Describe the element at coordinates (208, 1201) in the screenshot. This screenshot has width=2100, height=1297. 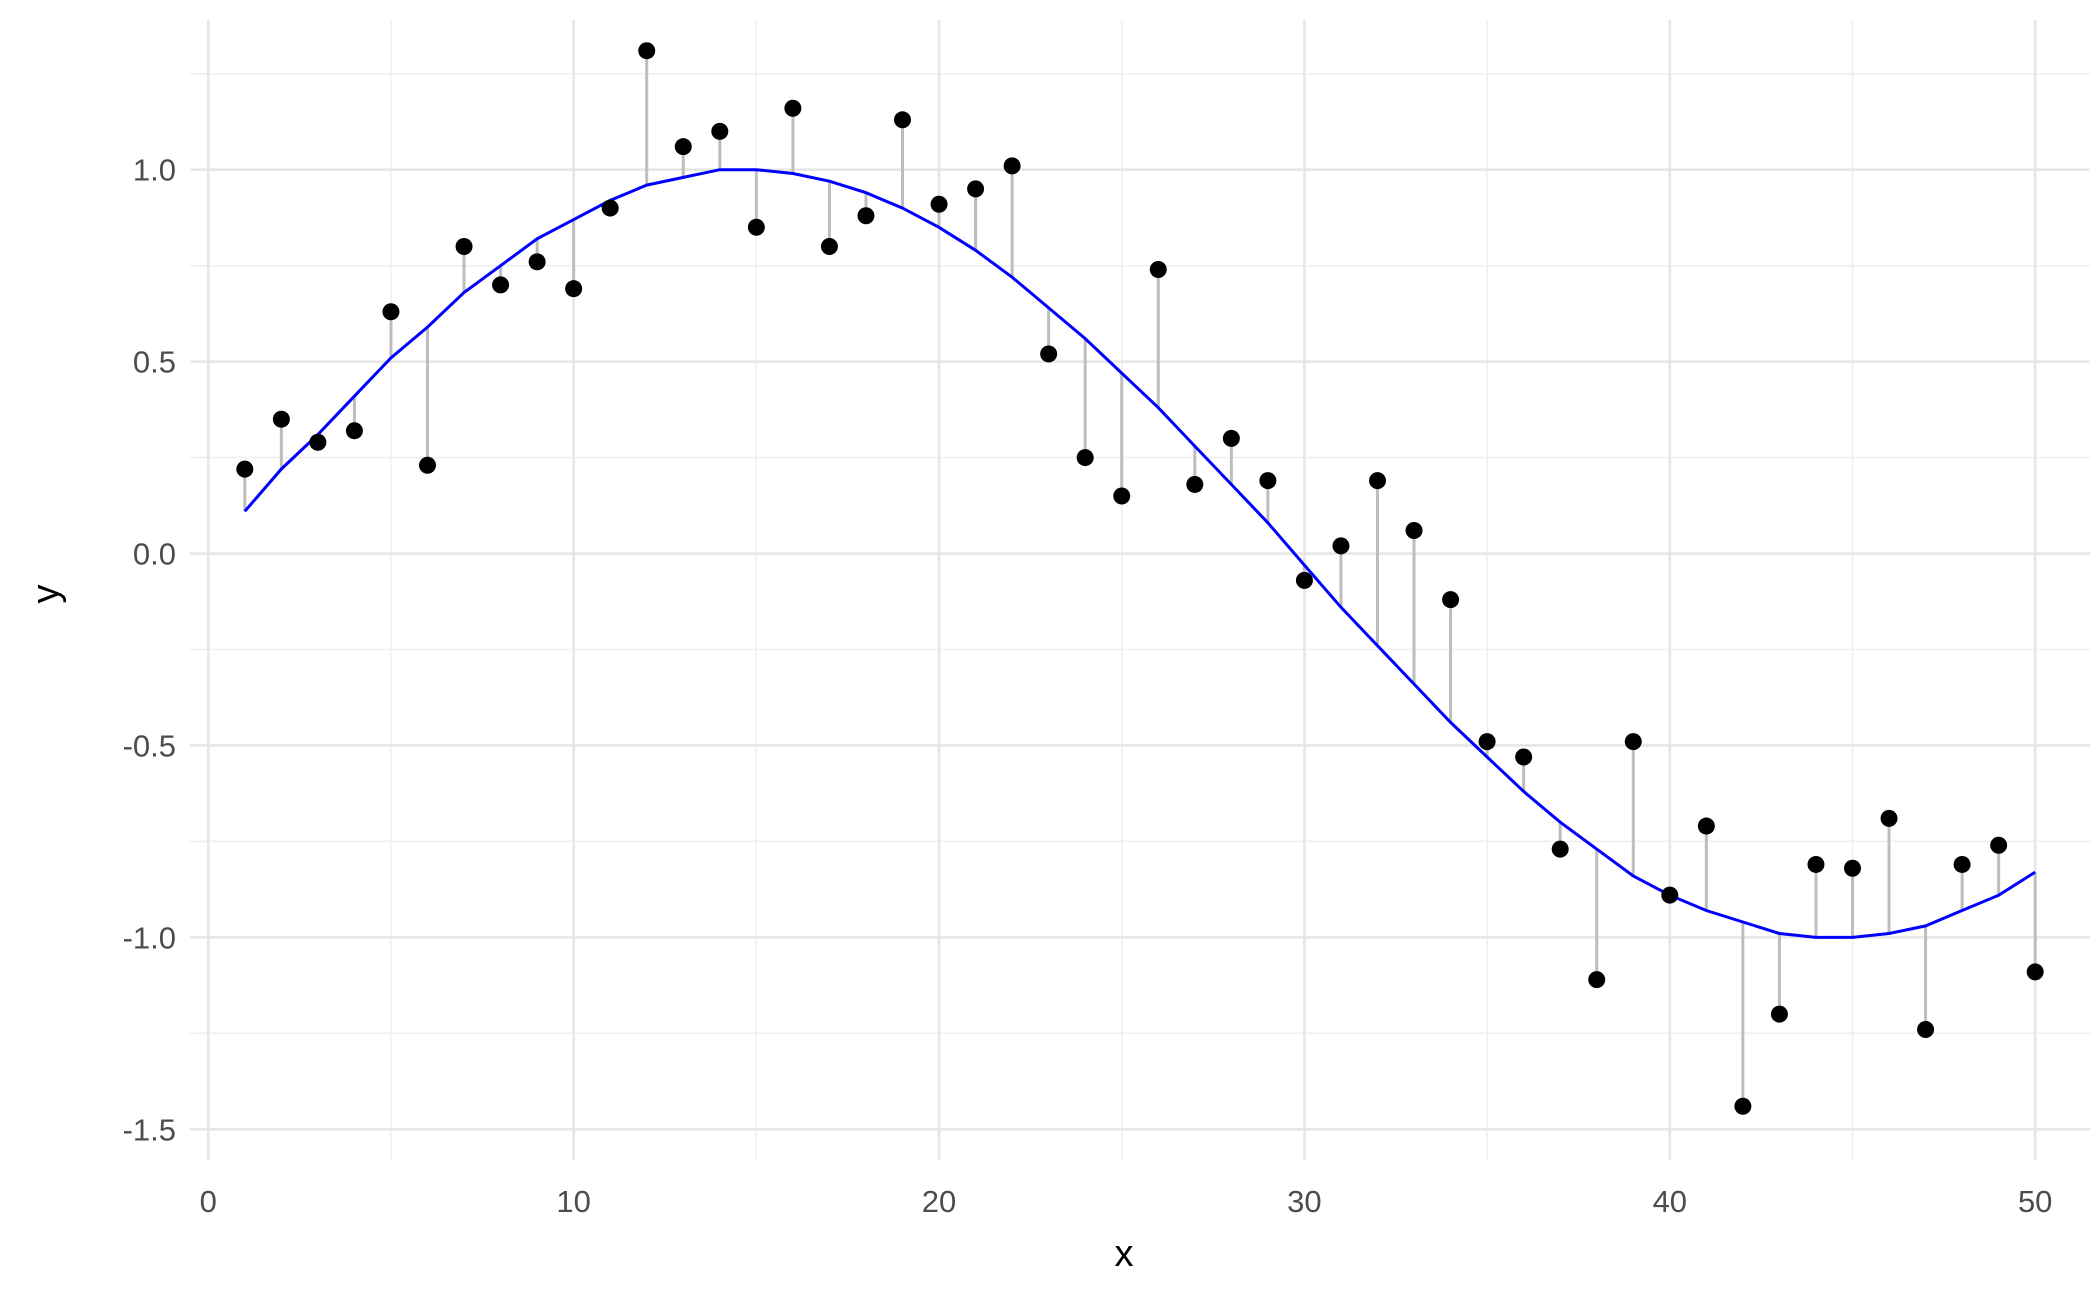
I see `x-tick-label: 0` at that location.